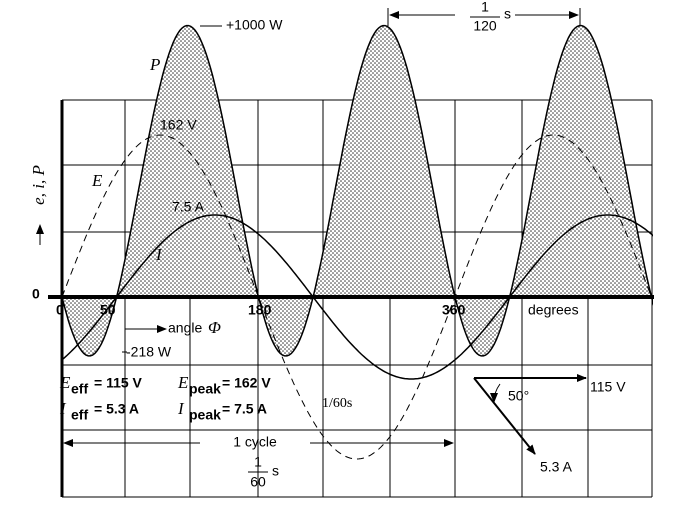  What do you see at coordinates (188, 207) in the screenshot?
I see `current-peak: 7.5 A` at bounding box center [188, 207].